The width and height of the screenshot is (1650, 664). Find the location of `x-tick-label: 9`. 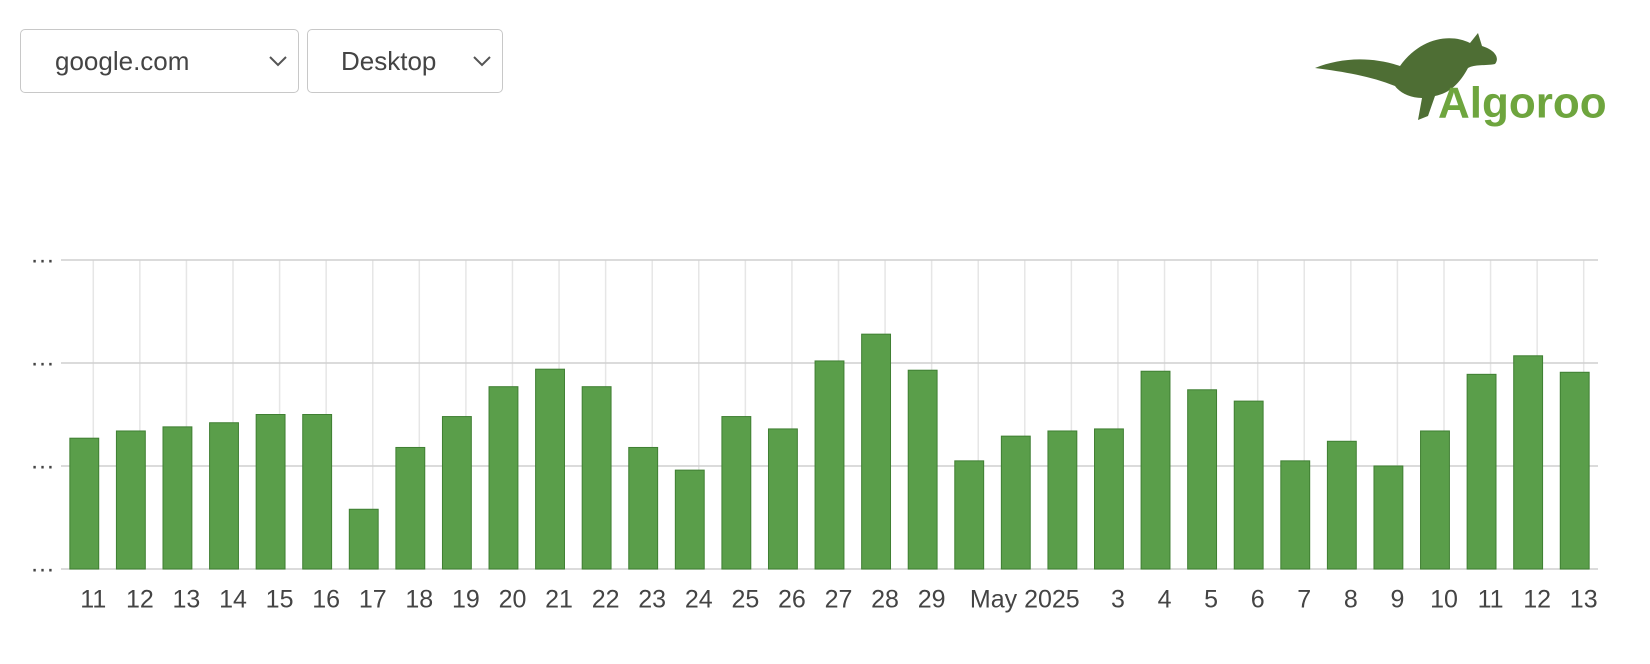

x-tick-label: 9 is located at coordinates (1397, 600).